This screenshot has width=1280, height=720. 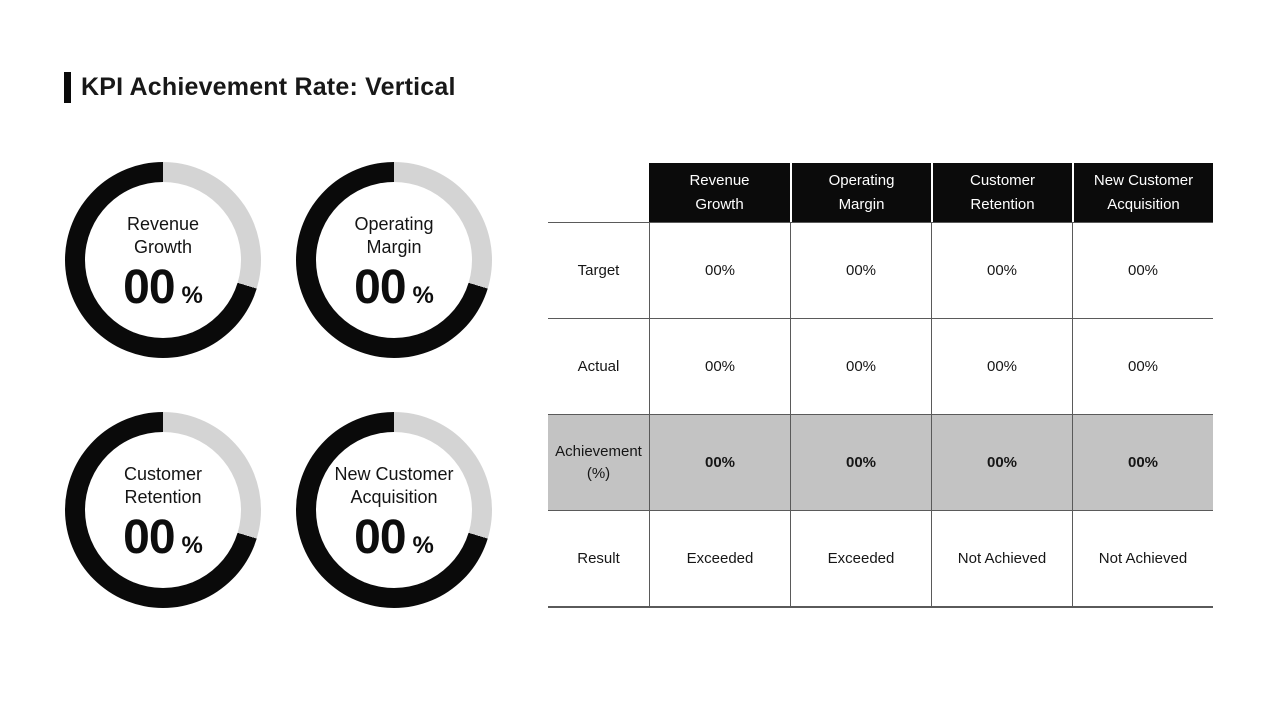 I want to click on column-header-line1: Customer, so click(x=1002, y=180).